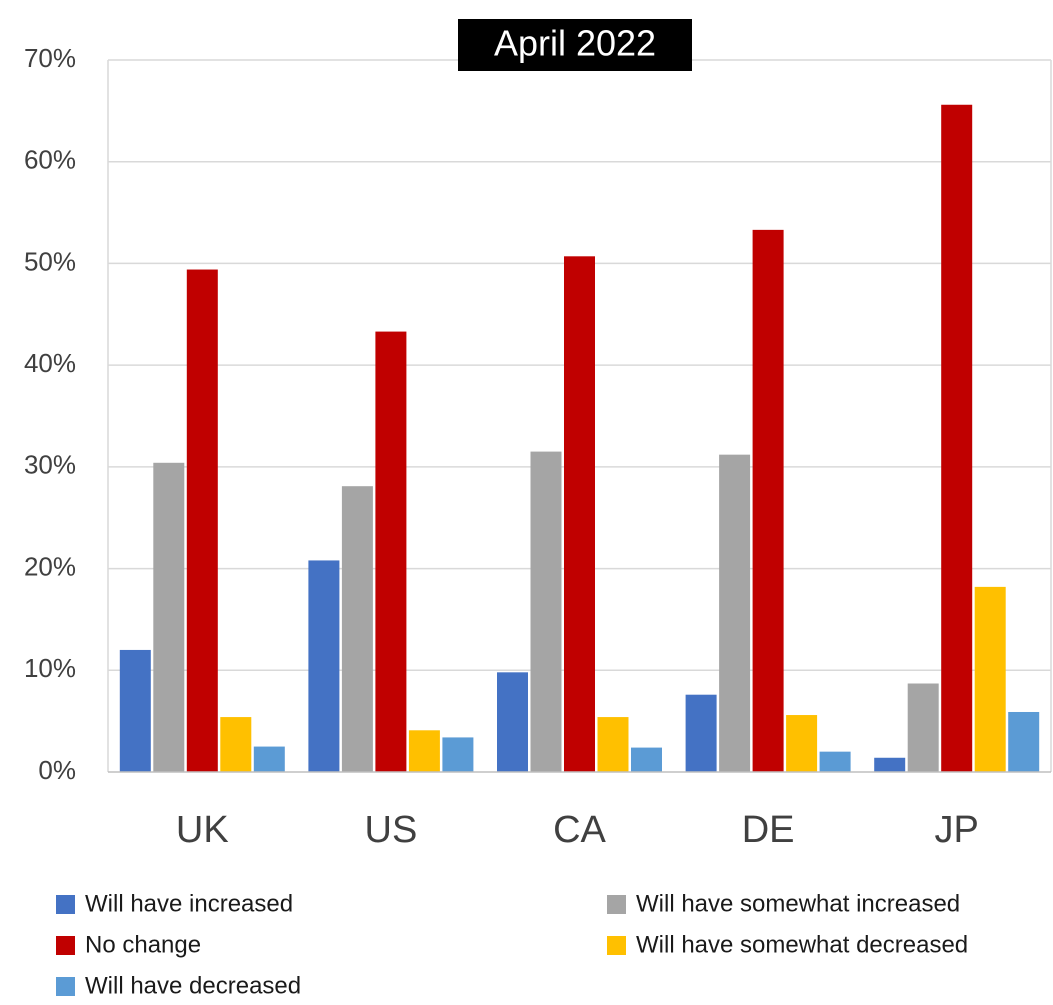 Image resolution: width=1053 pixels, height=1005 pixels. What do you see at coordinates (202, 830) in the screenshot?
I see `x-category-label: UK` at bounding box center [202, 830].